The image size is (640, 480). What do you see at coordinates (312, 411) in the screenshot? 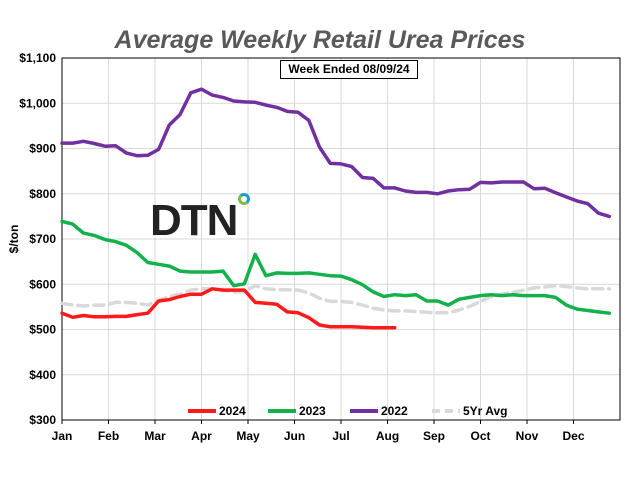
I see `legend-label: 2023` at bounding box center [312, 411].